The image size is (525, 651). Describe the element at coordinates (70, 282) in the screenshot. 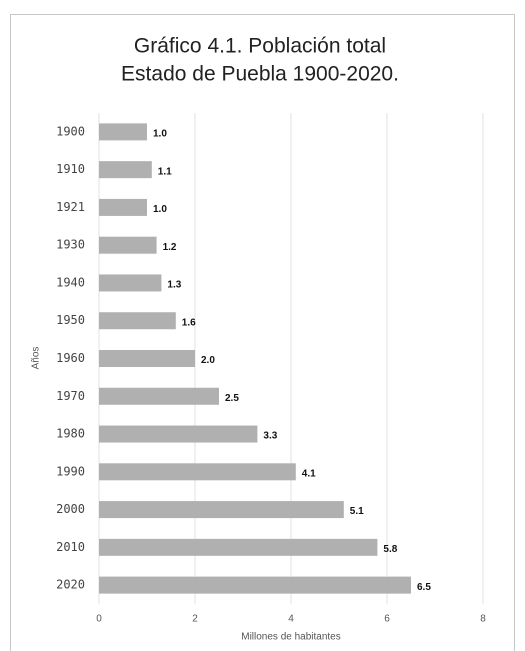

I see `y-tick-label: 1940` at that location.